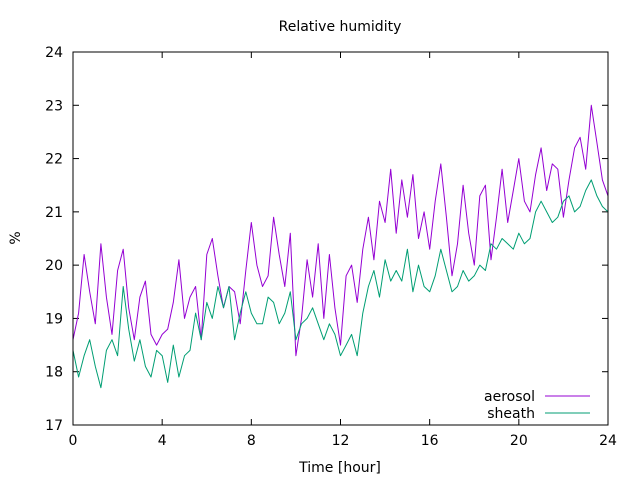 This screenshot has width=640, height=485. What do you see at coordinates (54, 426) in the screenshot?
I see `y-tick-label: 17` at bounding box center [54, 426].